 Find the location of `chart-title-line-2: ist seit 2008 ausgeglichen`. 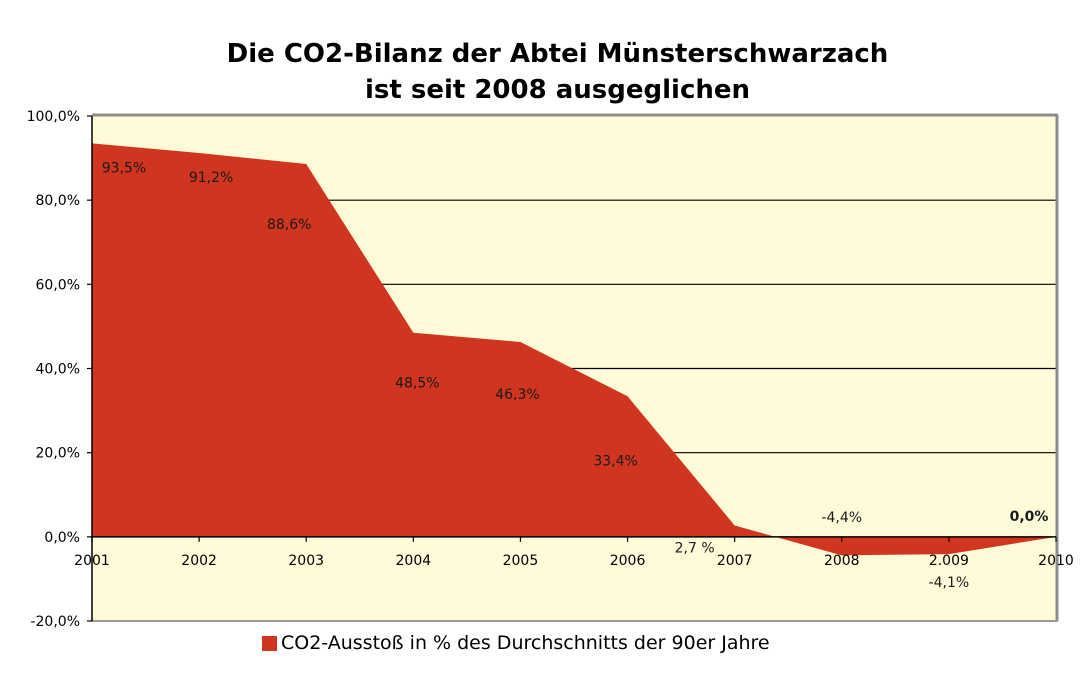

chart-title-line-2: ist seit 2008 ausgeglichen is located at coordinates (557, 90).